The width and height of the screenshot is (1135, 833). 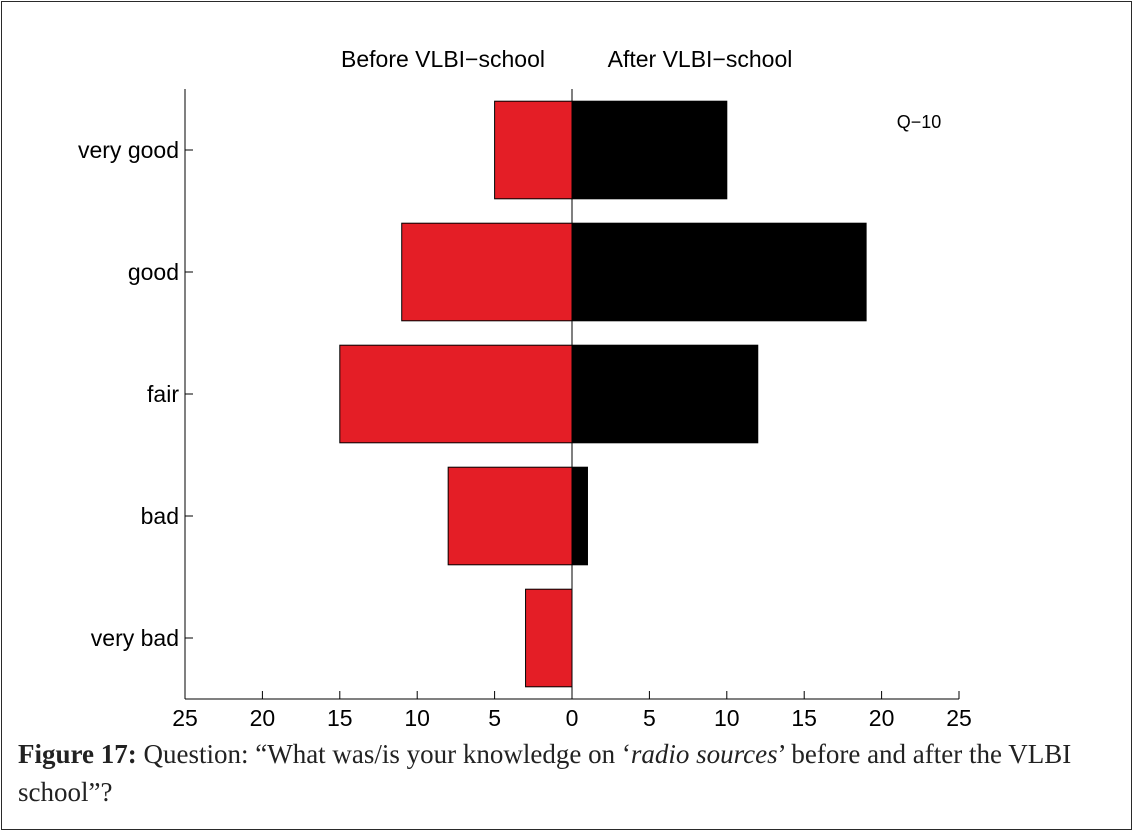 What do you see at coordinates (704, 754) in the screenshot?
I see `caption-text-italic: radio sources` at bounding box center [704, 754].